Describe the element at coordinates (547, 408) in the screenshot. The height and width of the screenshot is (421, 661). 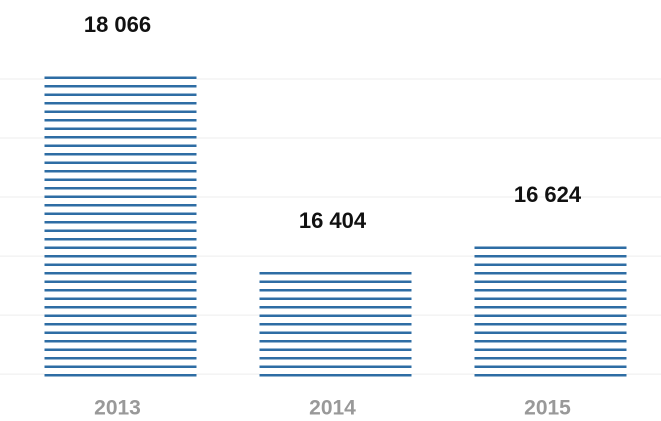
I see `x-tick-label: 2015` at that location.